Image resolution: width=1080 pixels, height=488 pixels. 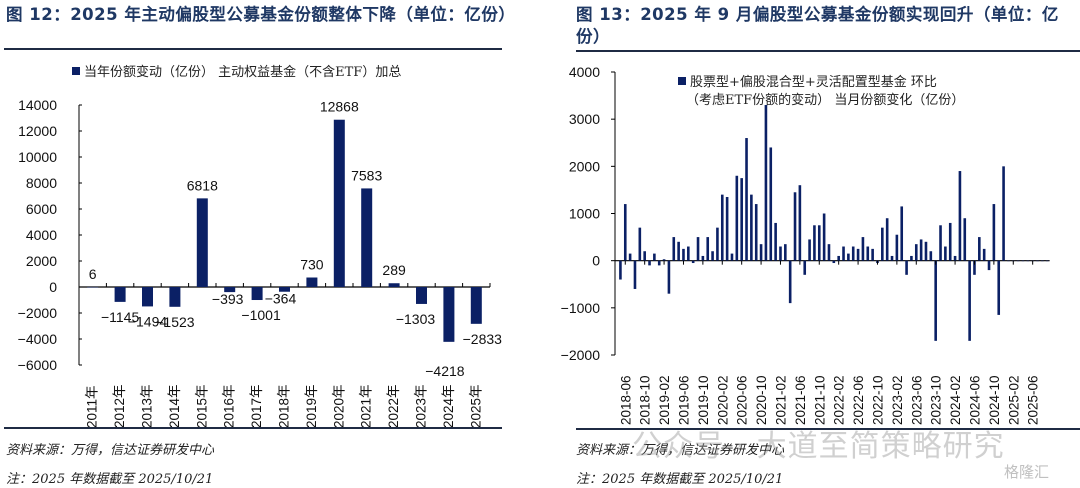 I want to click on figure-12-title: 图 12：2025 年主动偏股型公募基金份额整体下降（单位：亿份）, so click(x=261, y=14).